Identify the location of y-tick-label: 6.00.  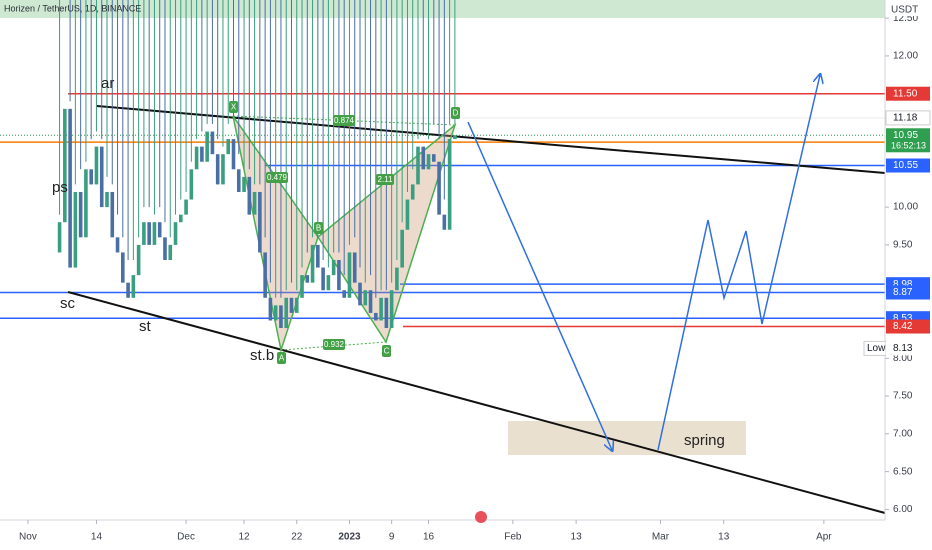
(903, 509).